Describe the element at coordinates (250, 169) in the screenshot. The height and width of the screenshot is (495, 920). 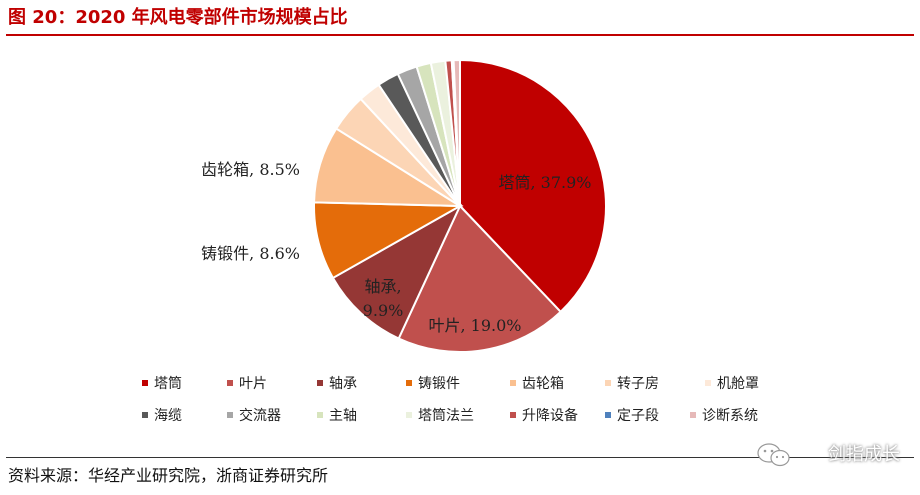
I see `slice-label-5: 齿轮箱, 8.5%` at that location.